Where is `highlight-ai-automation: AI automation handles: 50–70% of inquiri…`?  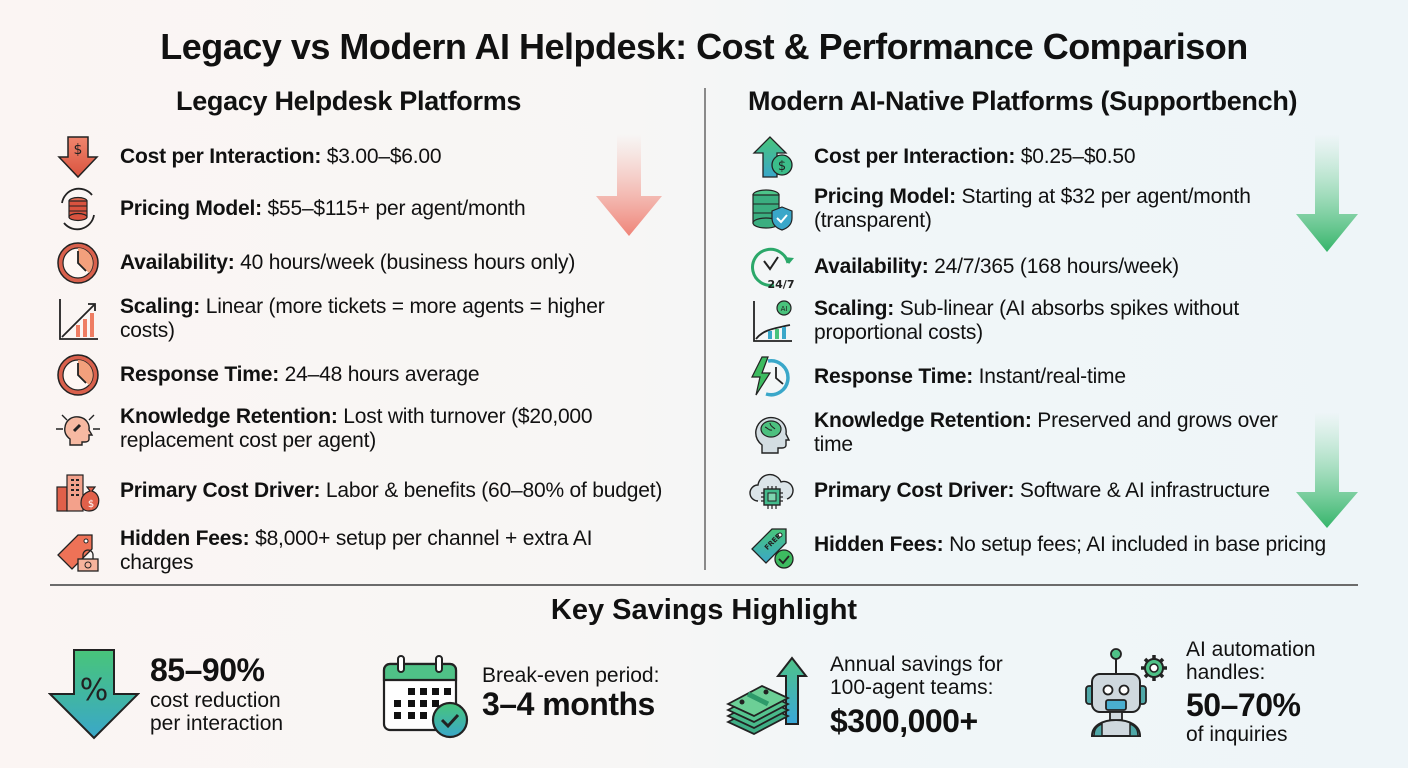
highlight-ai-automation: AI automation handles: 50–70% of inquiri… is located at coordinates (1198, 692).